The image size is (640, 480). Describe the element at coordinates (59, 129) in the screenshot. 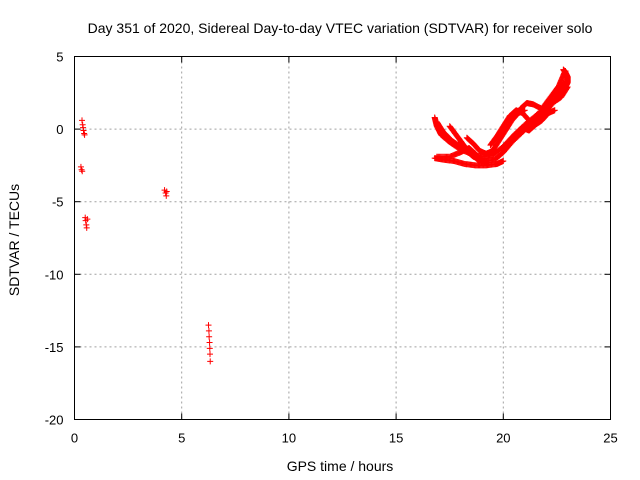

I see `y-tick-label: 0` at that location.